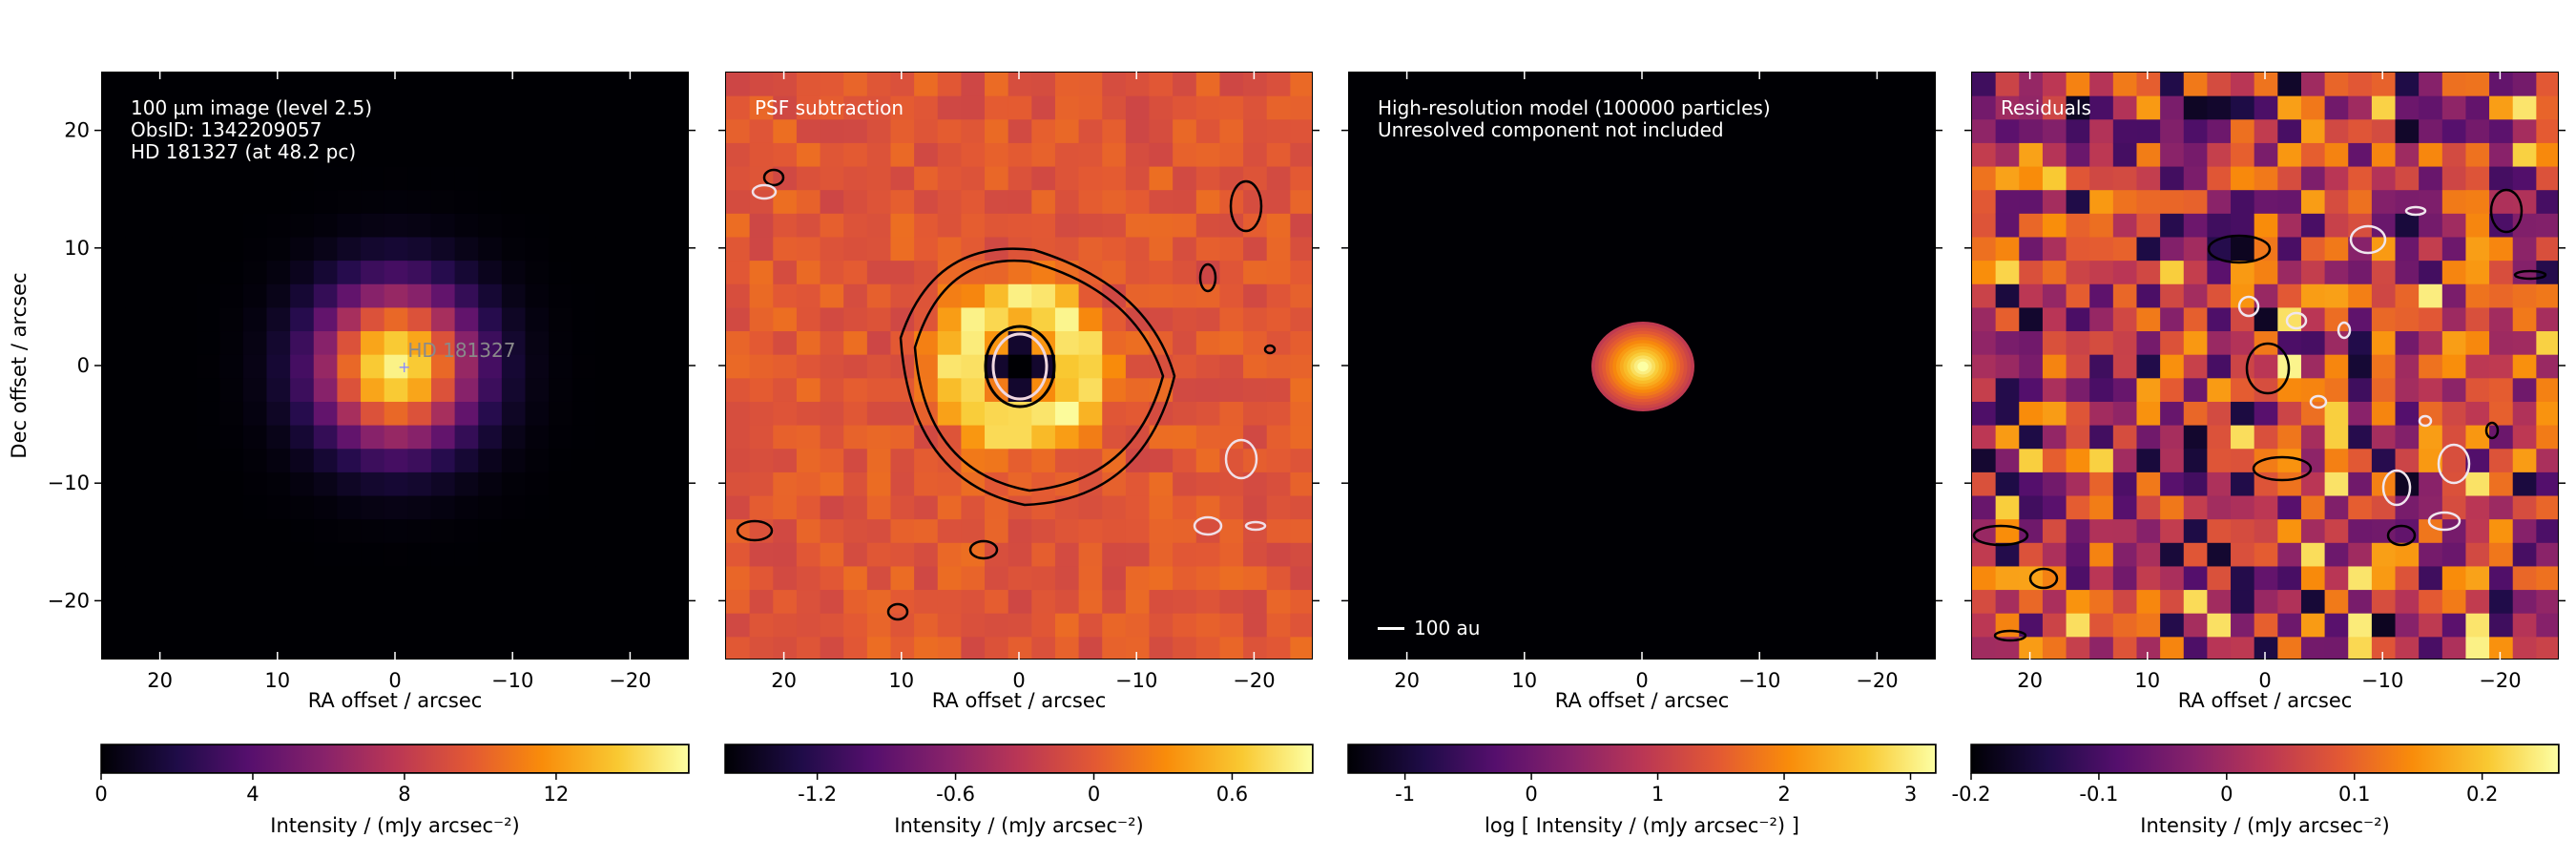  I want to click on x-tick-label: 10, so click(1524, 680).